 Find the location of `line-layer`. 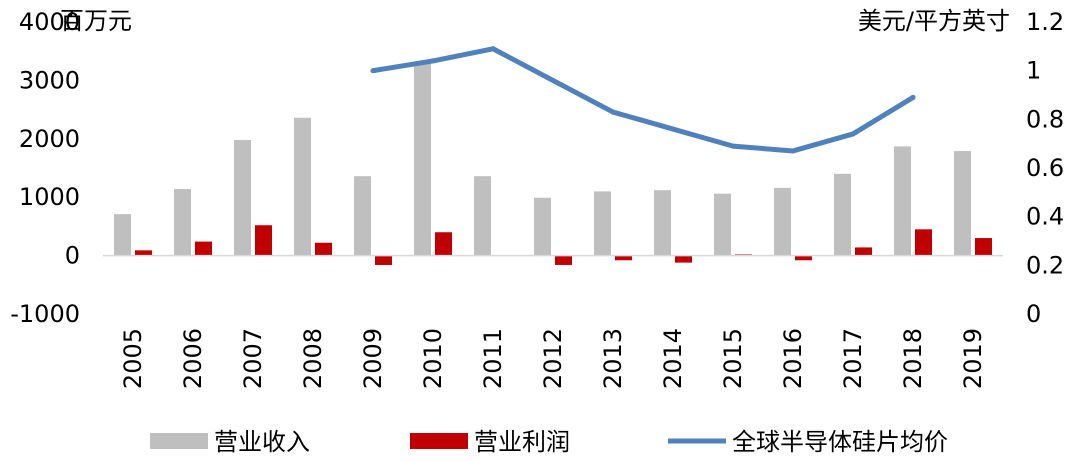

line-layer is located at coordinates (643, 100).